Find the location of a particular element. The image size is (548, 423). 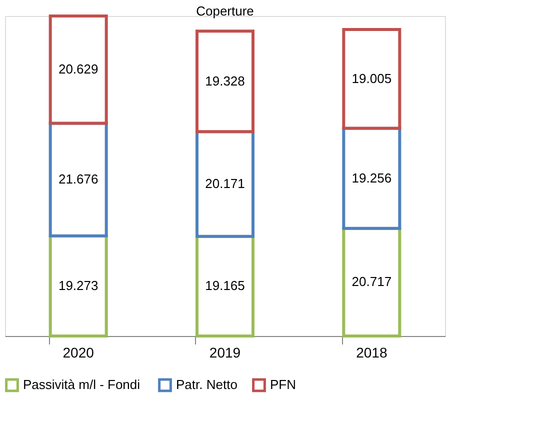

x-tick-label: 2018 is located at coordinates (372, 352).